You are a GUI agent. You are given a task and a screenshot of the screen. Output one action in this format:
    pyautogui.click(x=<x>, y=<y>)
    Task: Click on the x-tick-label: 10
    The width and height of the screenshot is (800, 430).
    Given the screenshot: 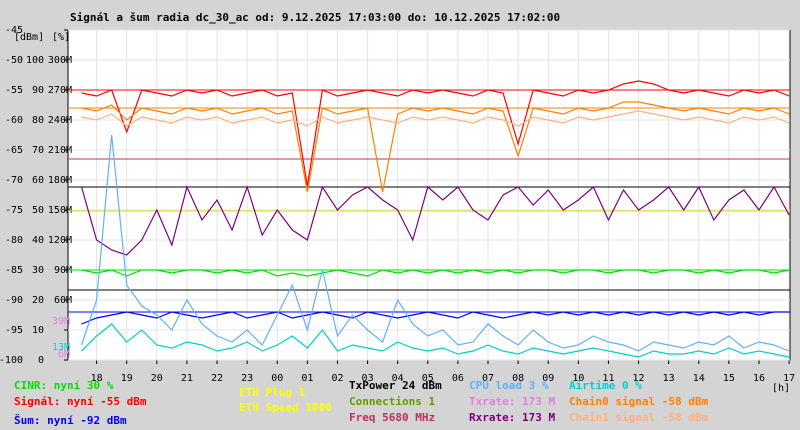 What is the action you would take?
    pyautogui.click(x=578, y=378)
    